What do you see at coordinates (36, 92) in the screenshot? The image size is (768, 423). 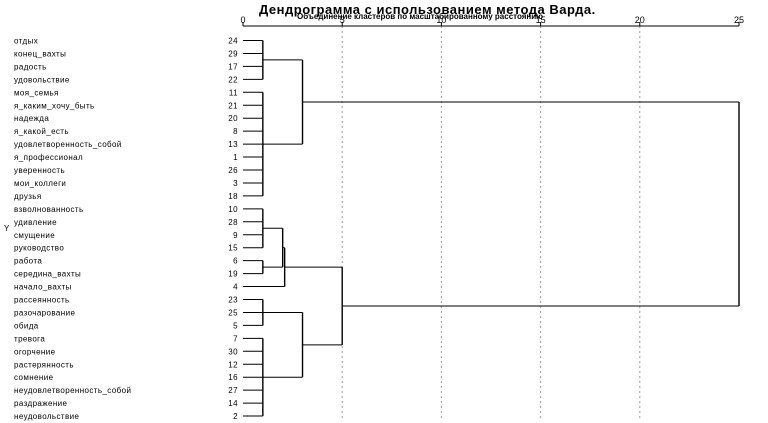 I see `leaf-label: моя_семья` at bounding box center [36, 92].